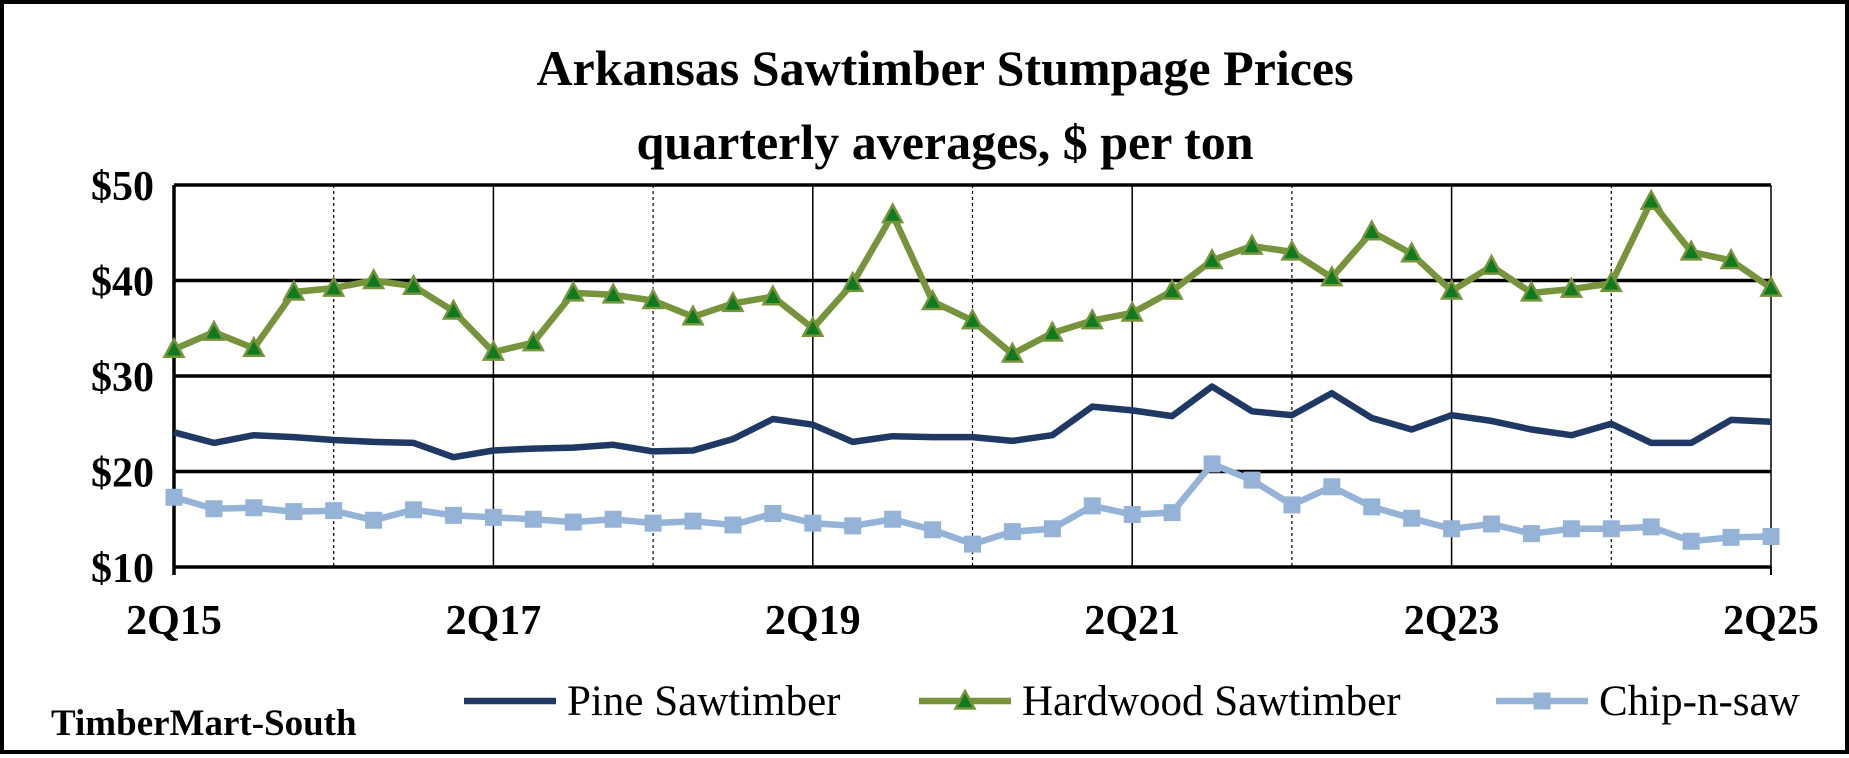 The height and width of the screenshot is (758, 1849). I want to click on x-tick-labels: 2Q15 2Q17 2Q19 2Q21 2Q23 2Q25, so click(972, 621).